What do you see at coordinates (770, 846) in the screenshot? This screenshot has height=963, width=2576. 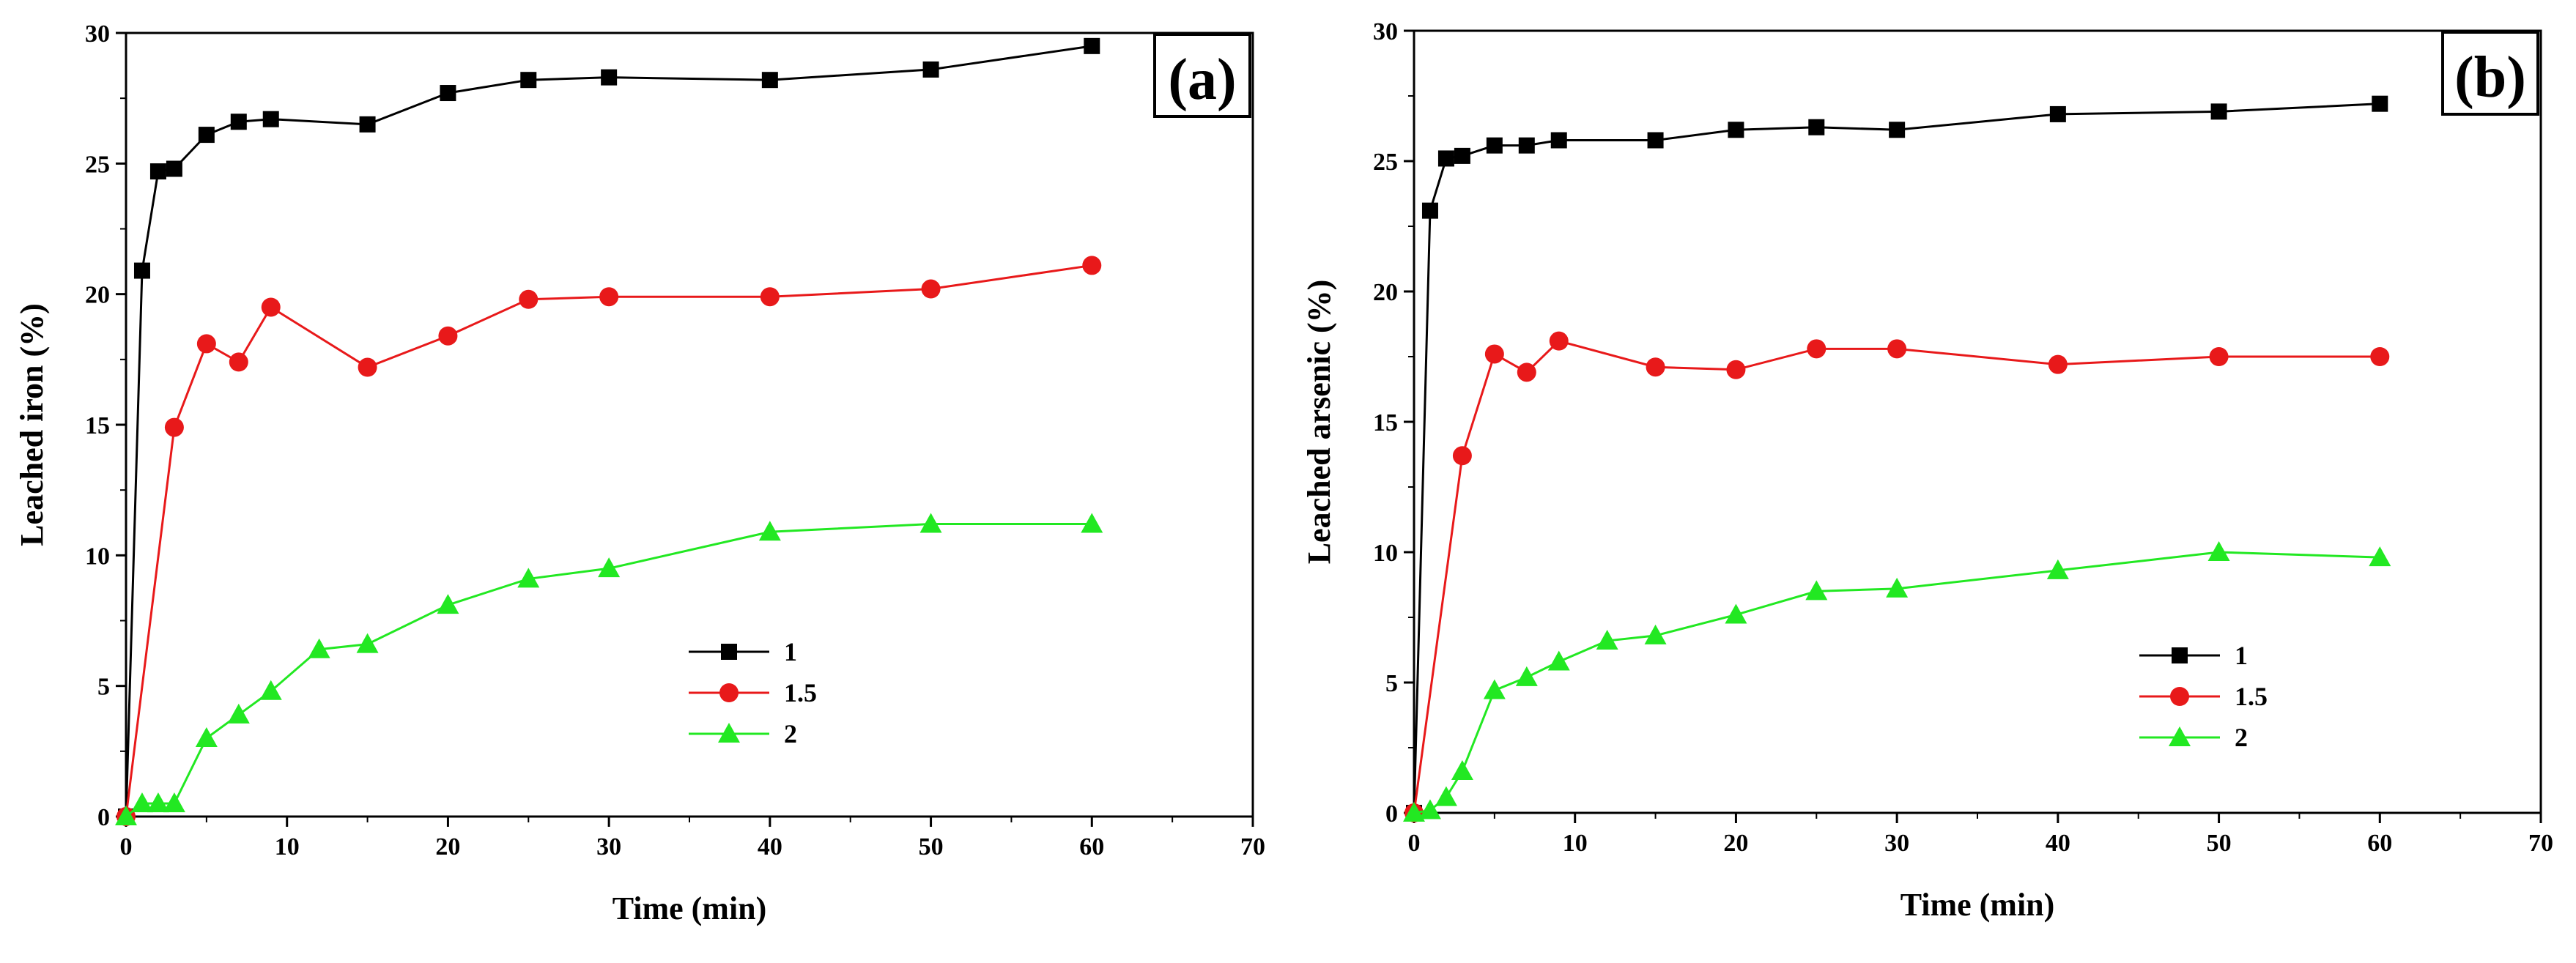 I see `x-tick-label: 40` at bounding box center [770, 846].